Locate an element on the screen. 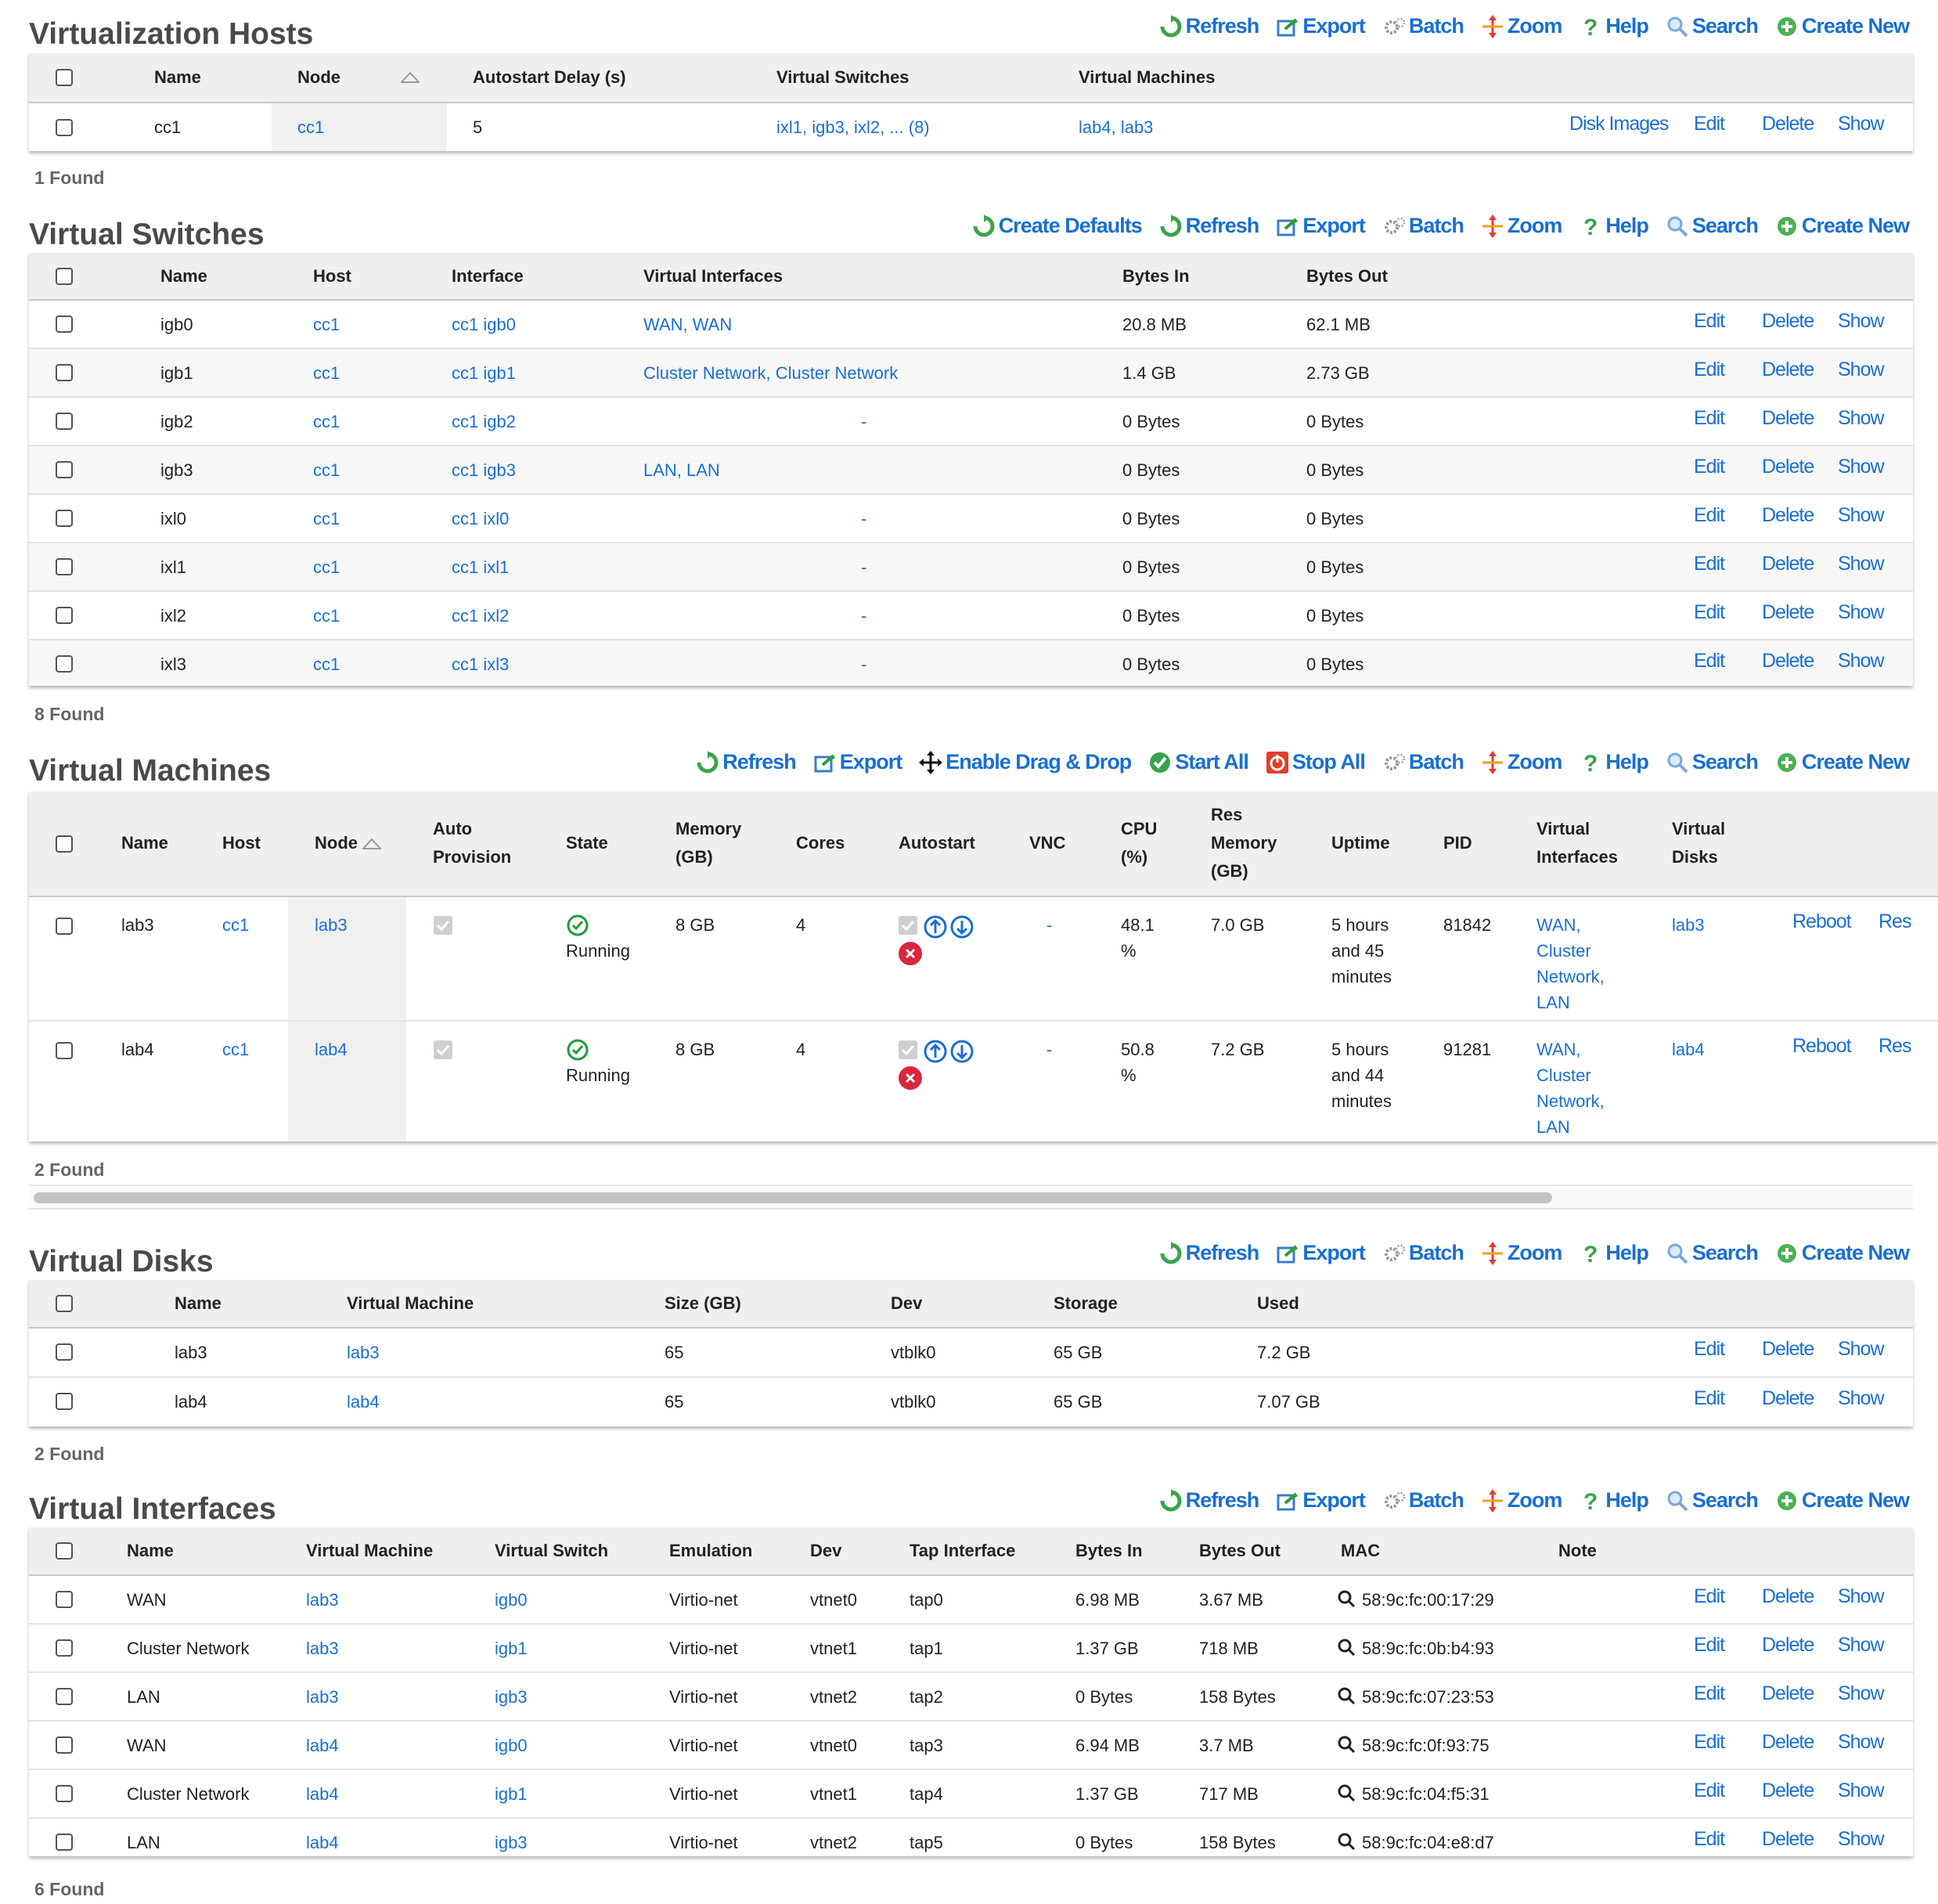  vif-switch-link: igb3 is located at coordinates (511, 1697).